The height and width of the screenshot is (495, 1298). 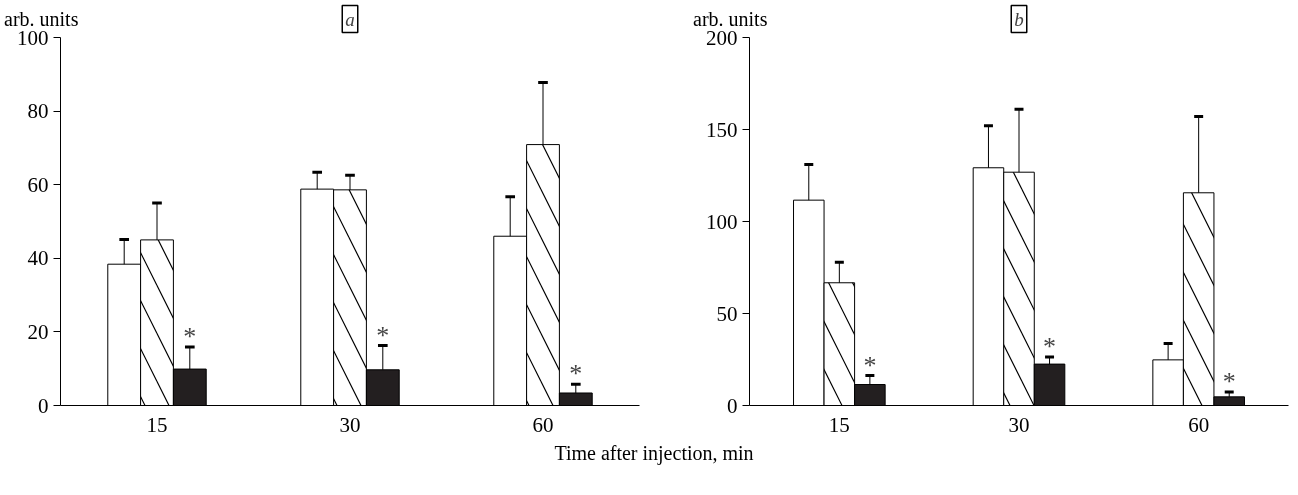 I want to click on y-tick-label: 100, so click(x=722, y=221).